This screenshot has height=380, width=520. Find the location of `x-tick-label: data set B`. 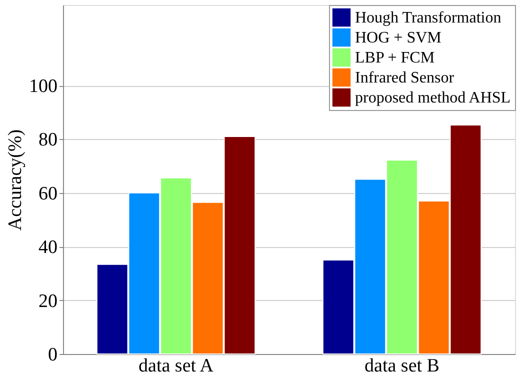

x-tick-label: data set B is located at coordinates (402, 366).